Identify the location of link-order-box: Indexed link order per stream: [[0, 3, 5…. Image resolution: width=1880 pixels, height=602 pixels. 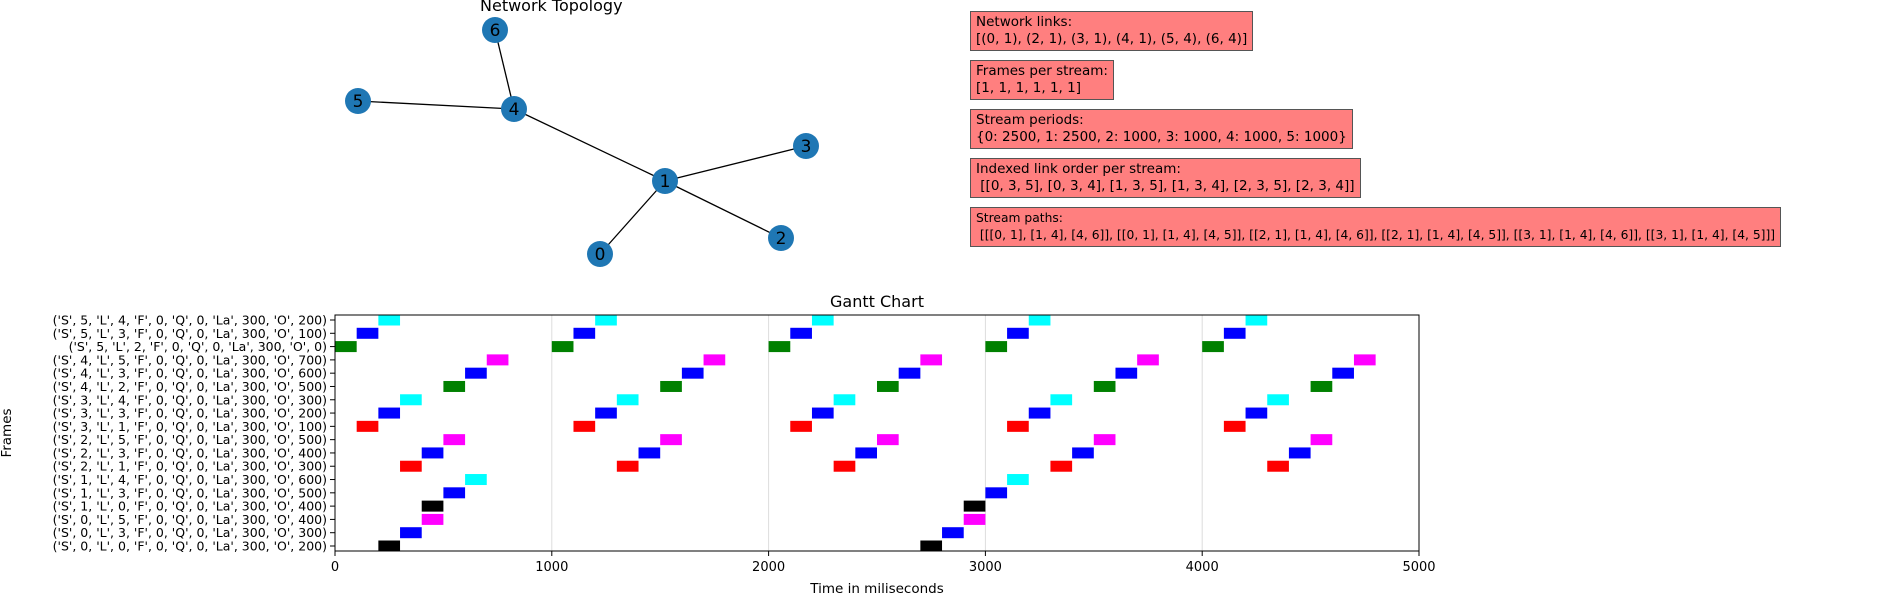
(1165, 178).